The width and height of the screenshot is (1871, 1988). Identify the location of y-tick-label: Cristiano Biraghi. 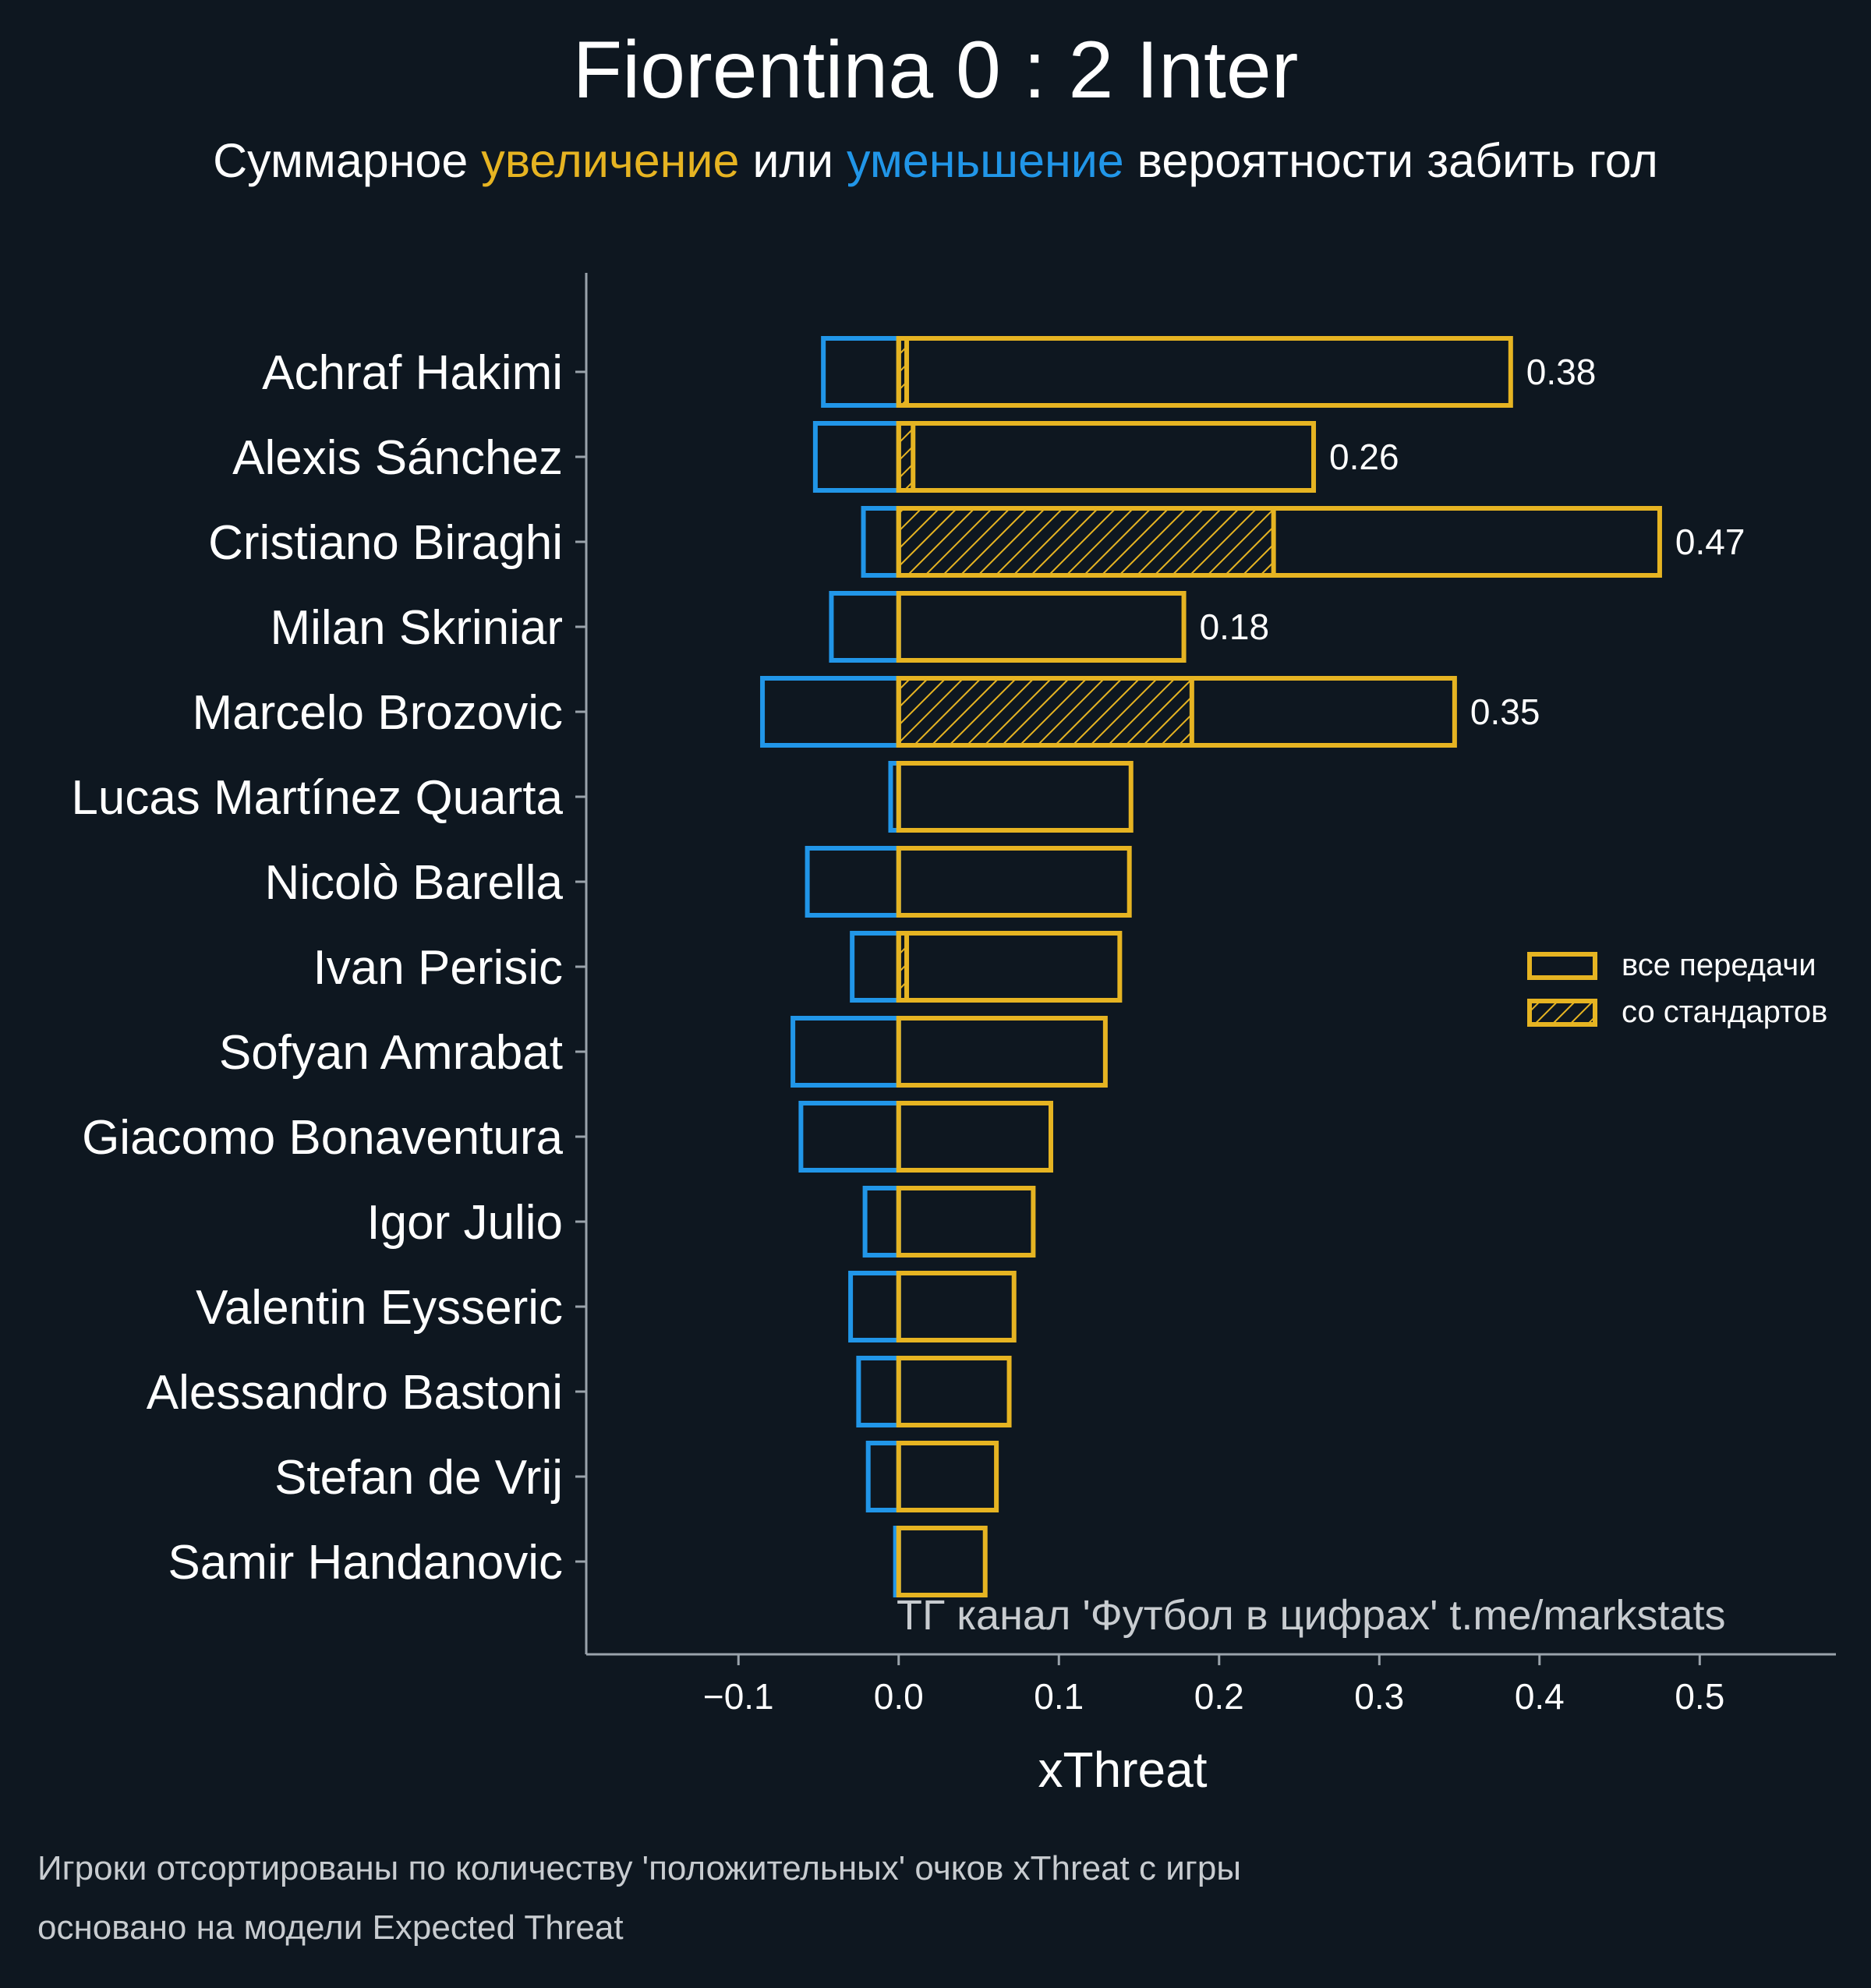
(385, 543).